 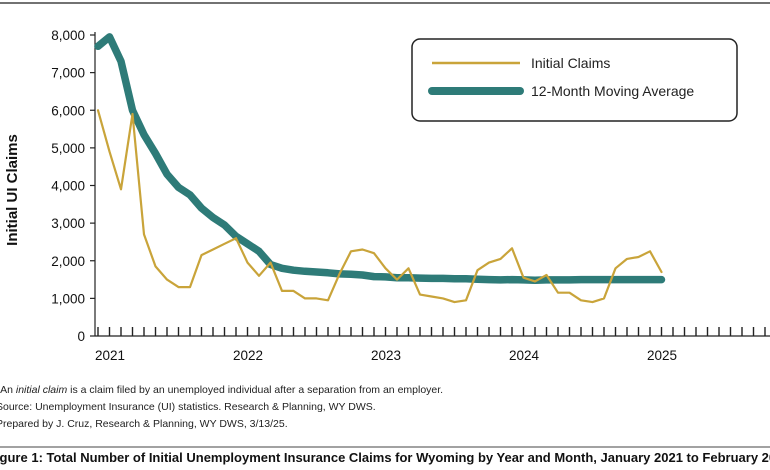 I want to click on legend-label-moving-average: 12-Month Moving Average, so click(x=612, y=91).